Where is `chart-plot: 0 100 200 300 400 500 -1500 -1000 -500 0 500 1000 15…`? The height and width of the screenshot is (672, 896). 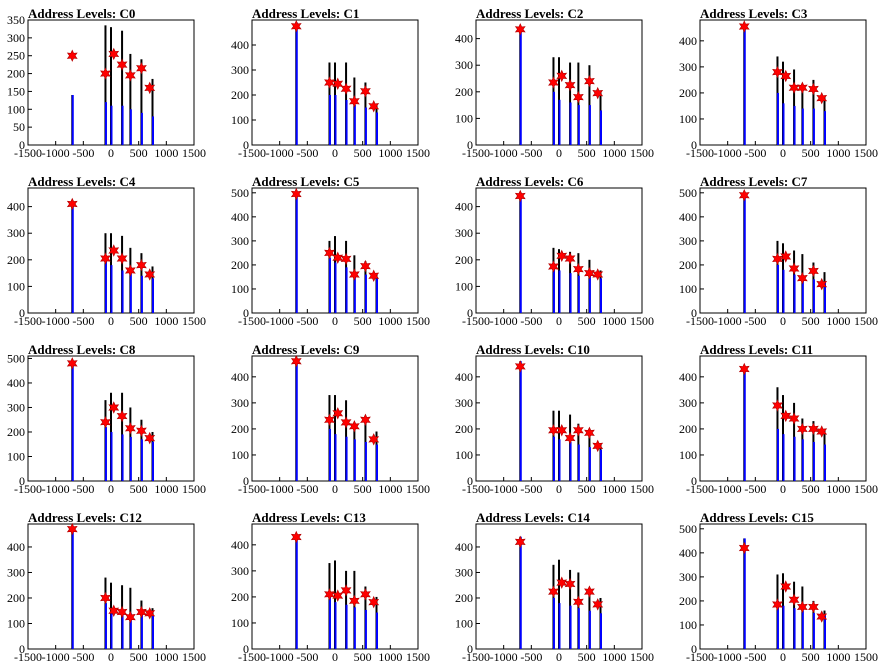 chart-plot: 0 100 200 300 400 500 -1500 -1000 -500 0 500 1000 15… is located at coordinates (778, 257).